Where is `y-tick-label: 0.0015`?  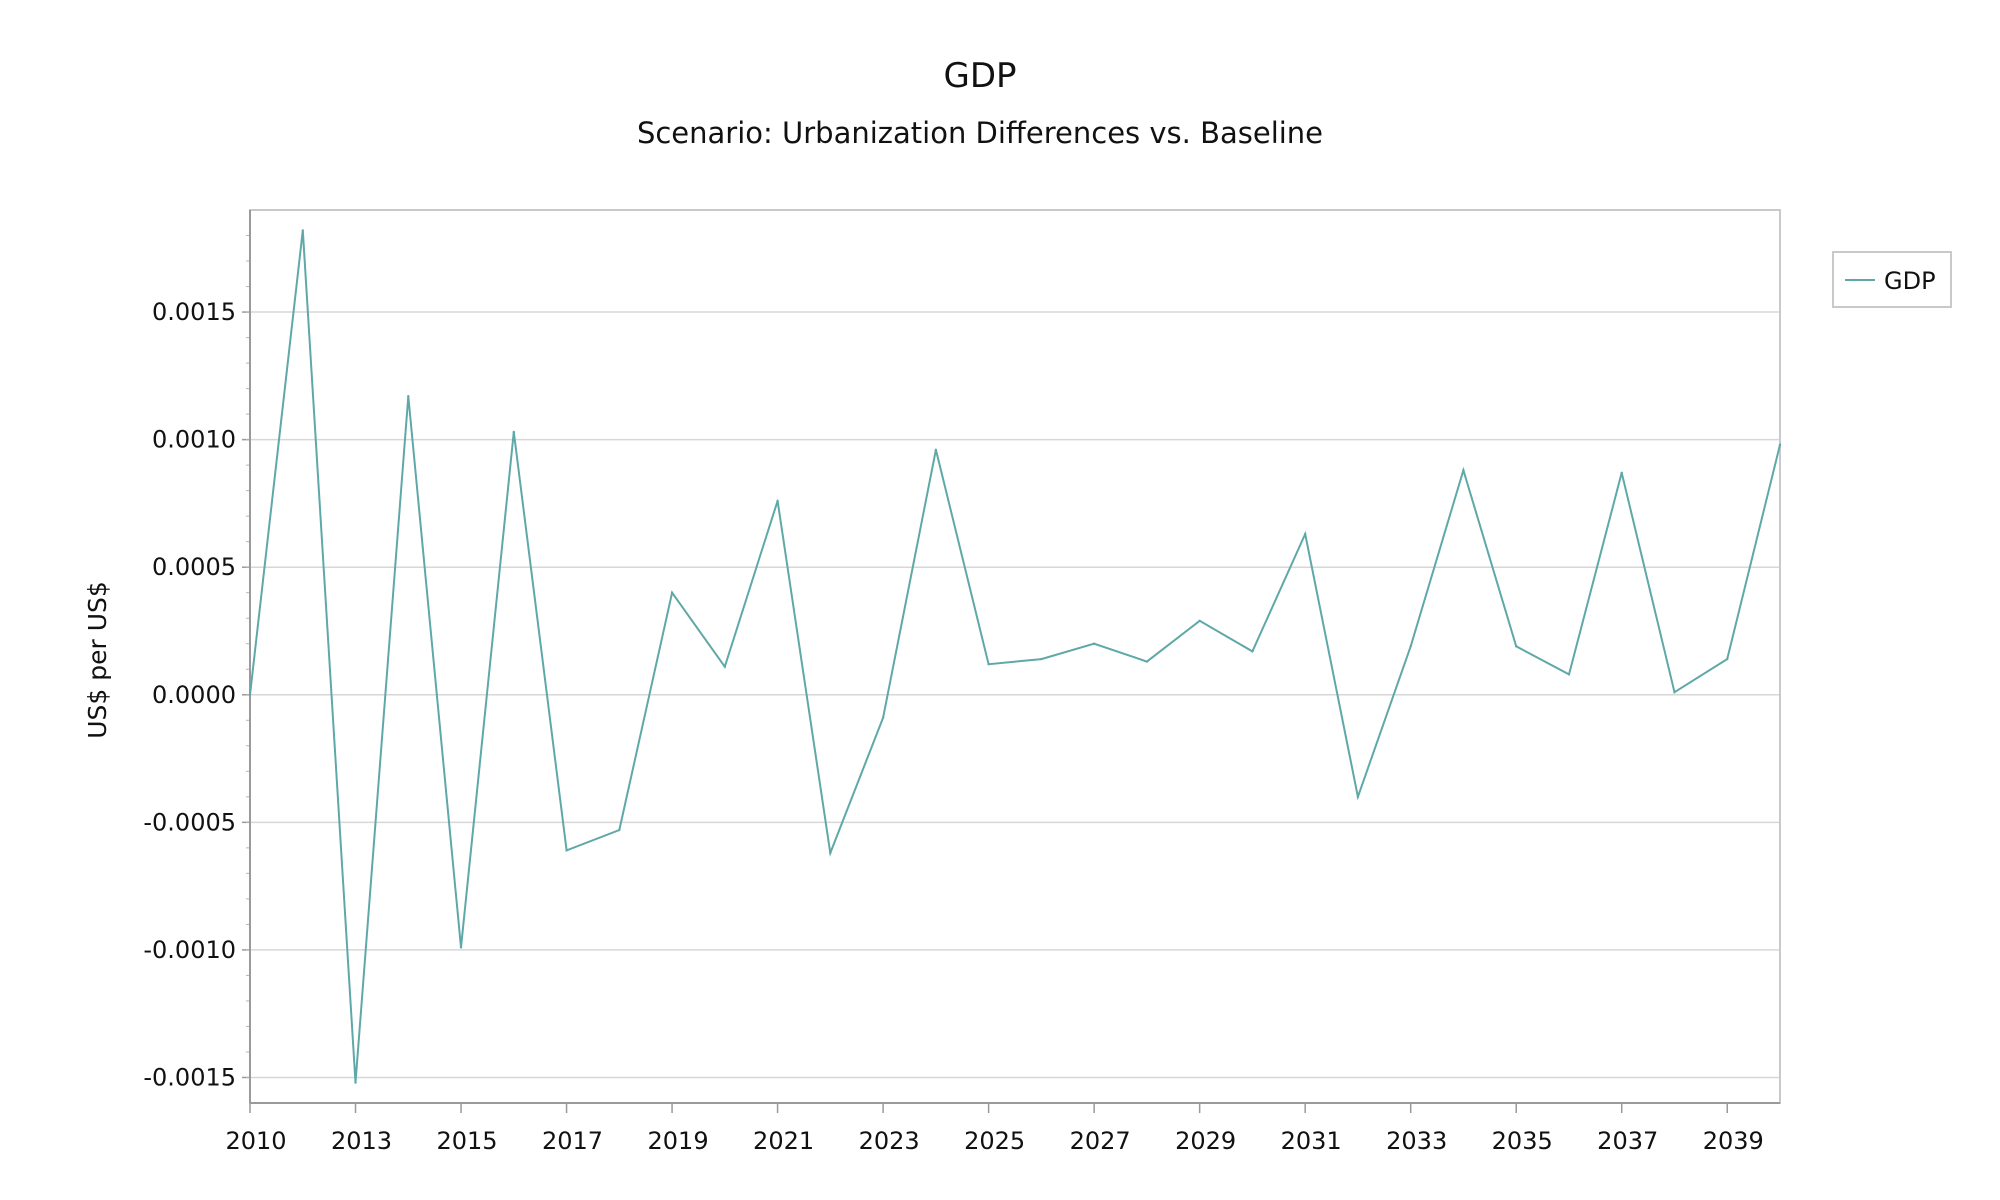 y-tick-label: 0.0015 is located at coordinates (194, 312).